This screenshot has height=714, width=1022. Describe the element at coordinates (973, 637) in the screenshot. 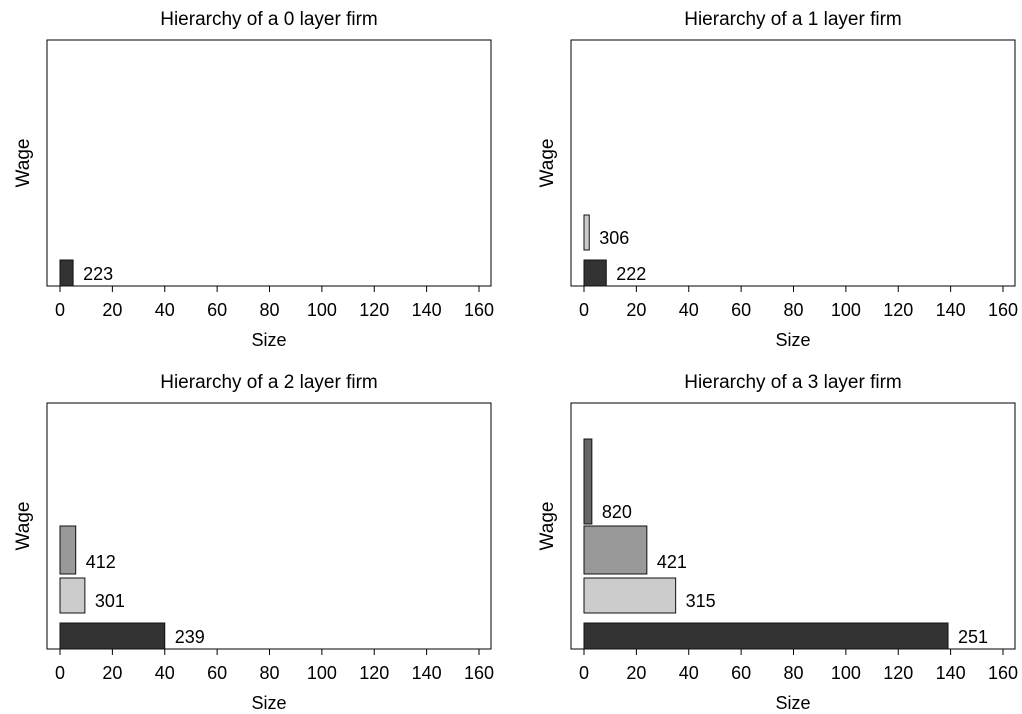

I see `bar-value-label: 251` at that location.